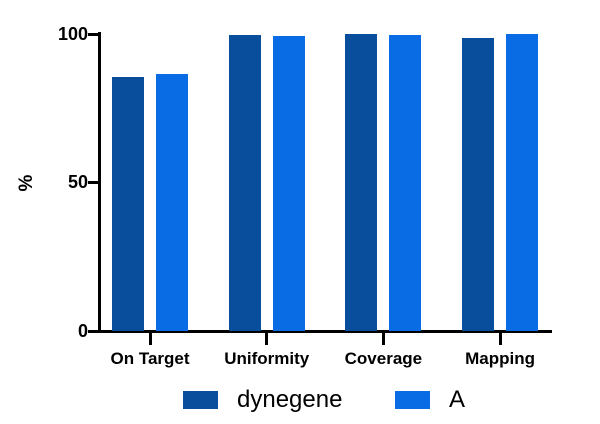 This screenshot has height=424, width=600. I want to click on category-label: Uniformity, so click(267, 358).